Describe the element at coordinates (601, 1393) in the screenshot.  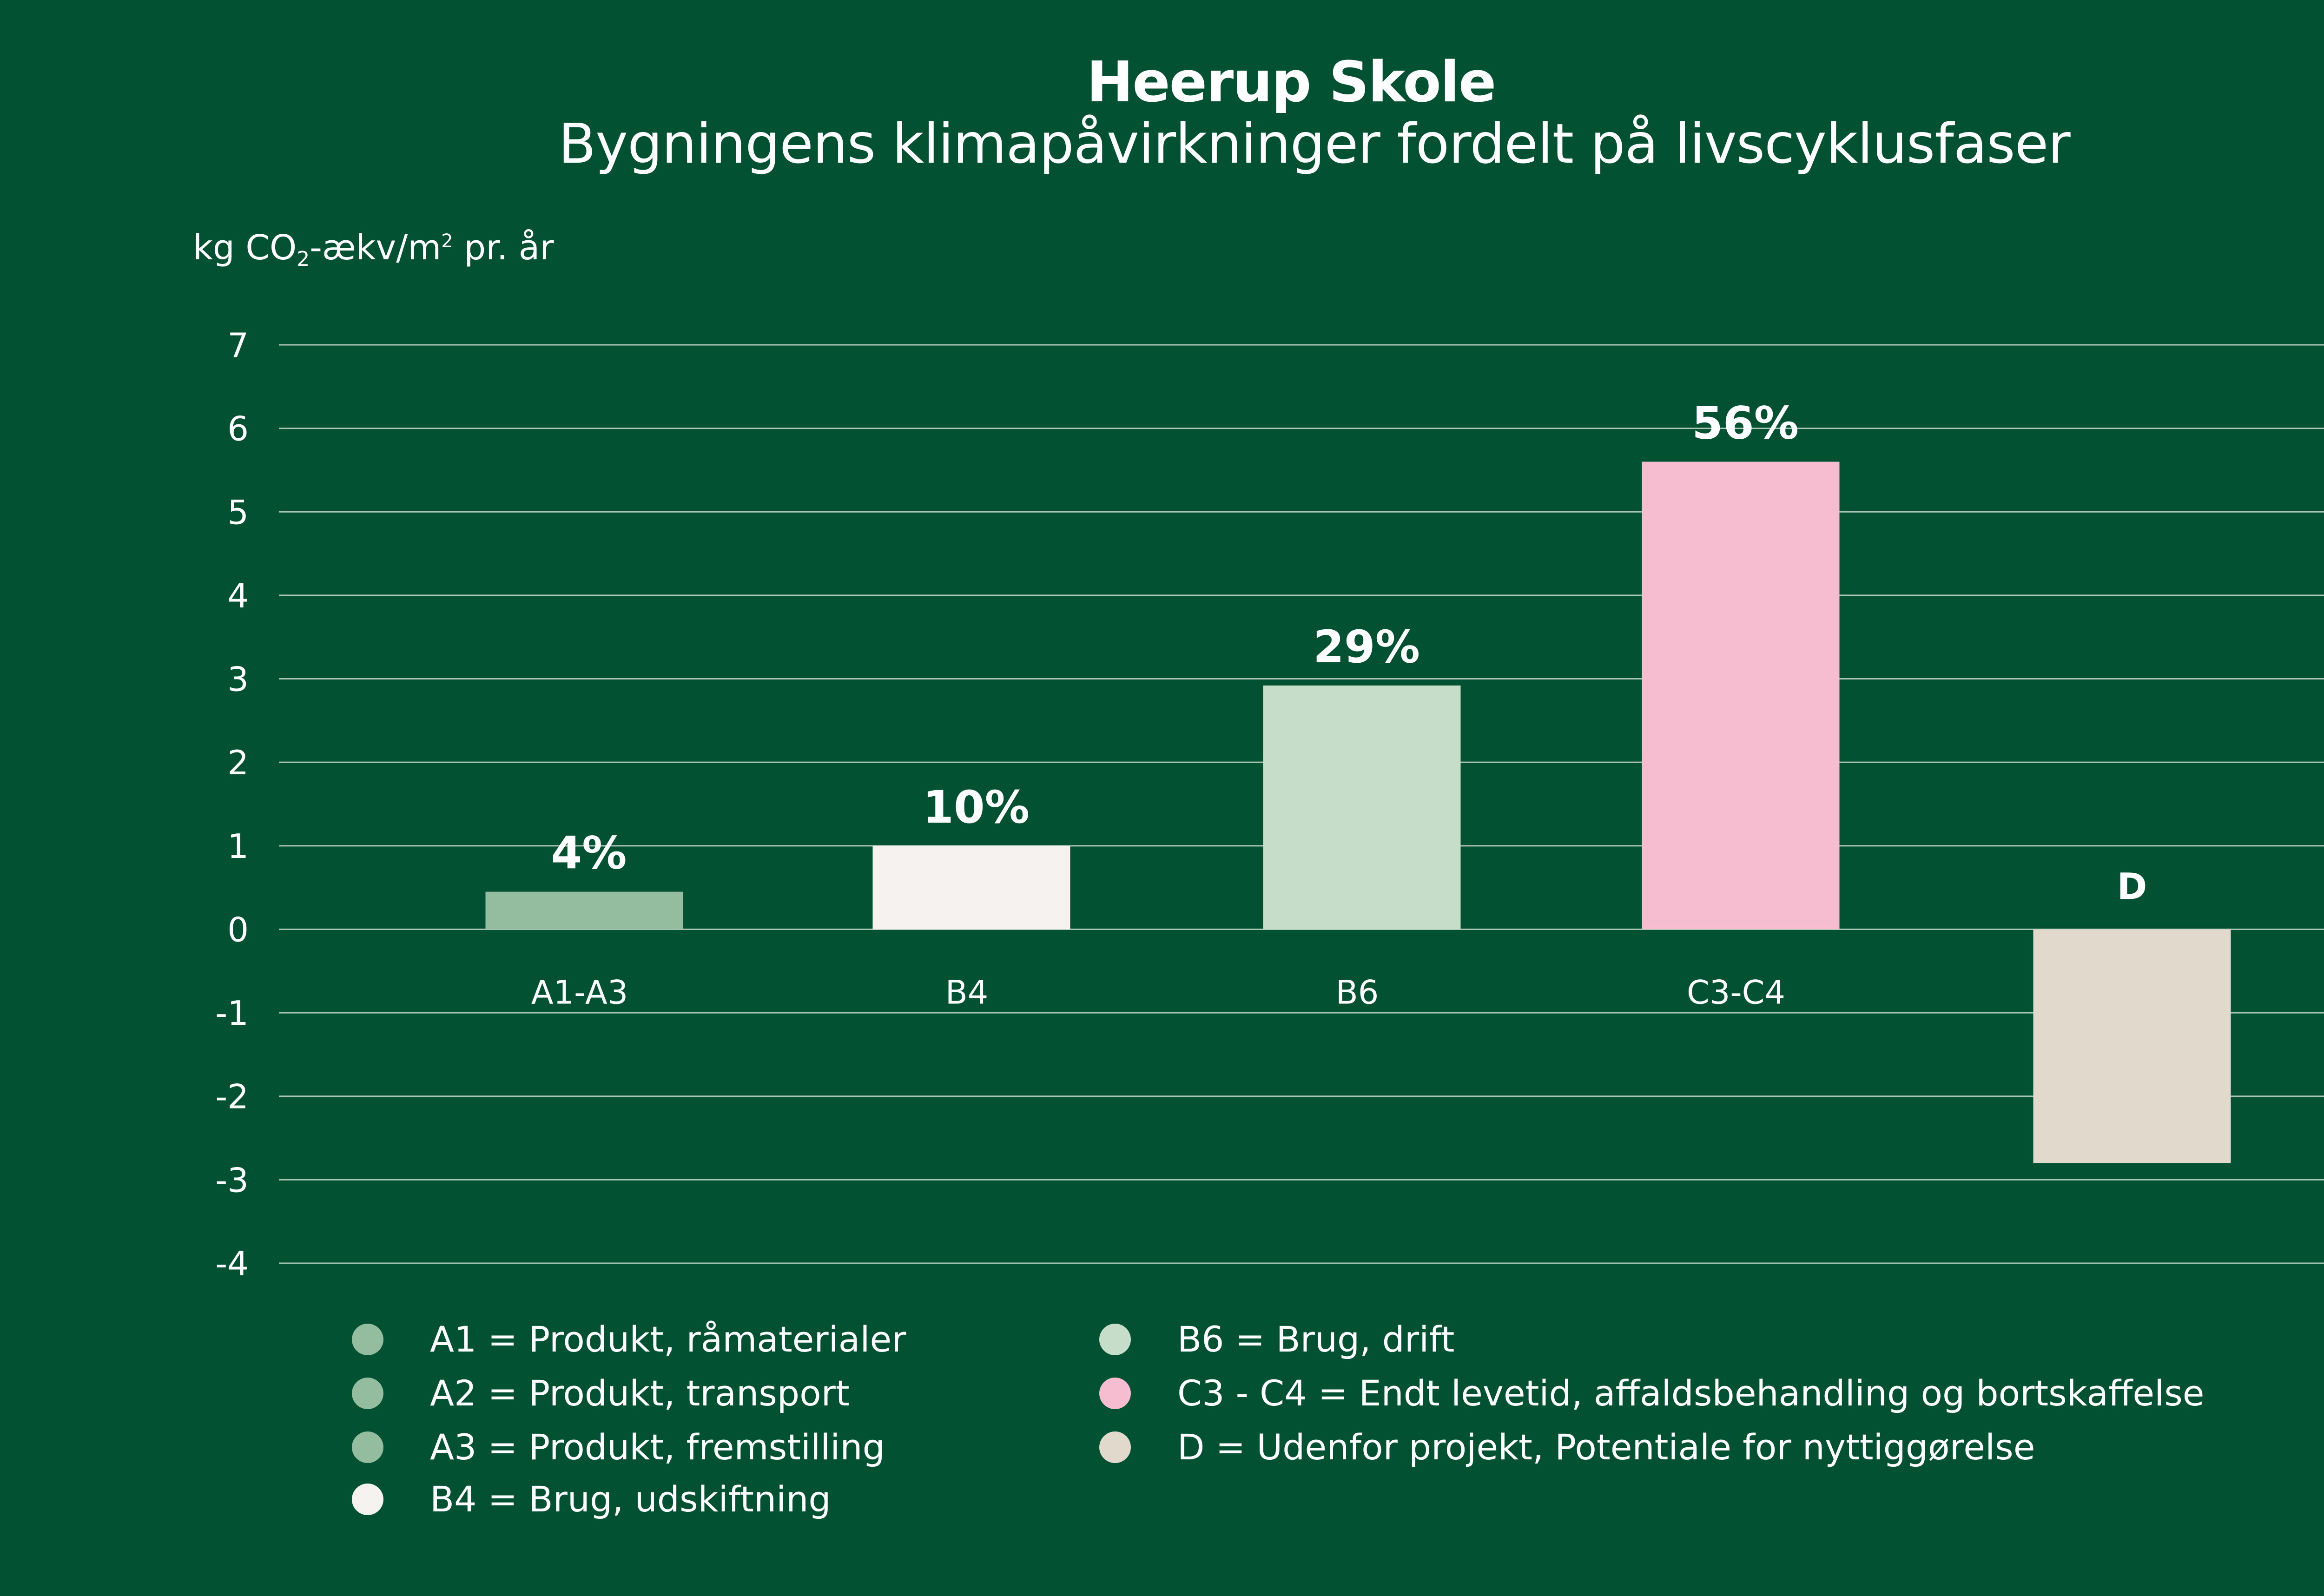
I see `legend-item: A2 = Produkt, transport` at that location.